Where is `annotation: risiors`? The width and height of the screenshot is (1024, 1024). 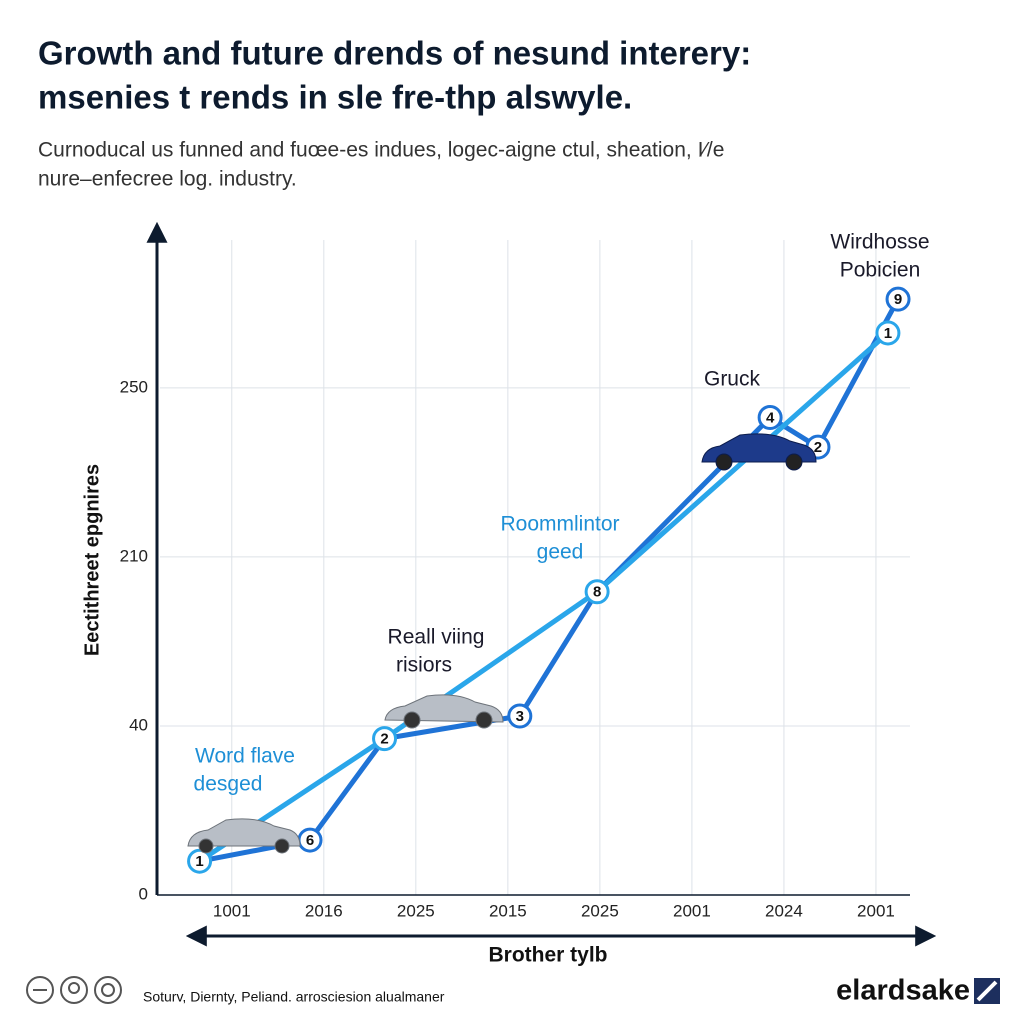 annotation: risiors is located at coordinates (424, 665).